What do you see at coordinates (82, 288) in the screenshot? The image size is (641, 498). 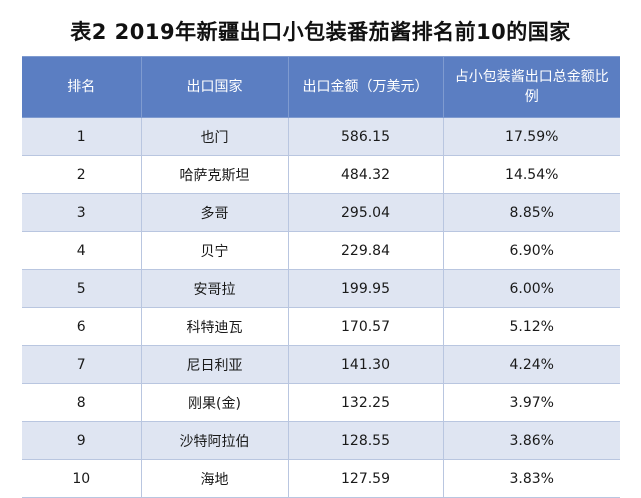 I see `rank-cell: 5` at bounding box center [82, 288].